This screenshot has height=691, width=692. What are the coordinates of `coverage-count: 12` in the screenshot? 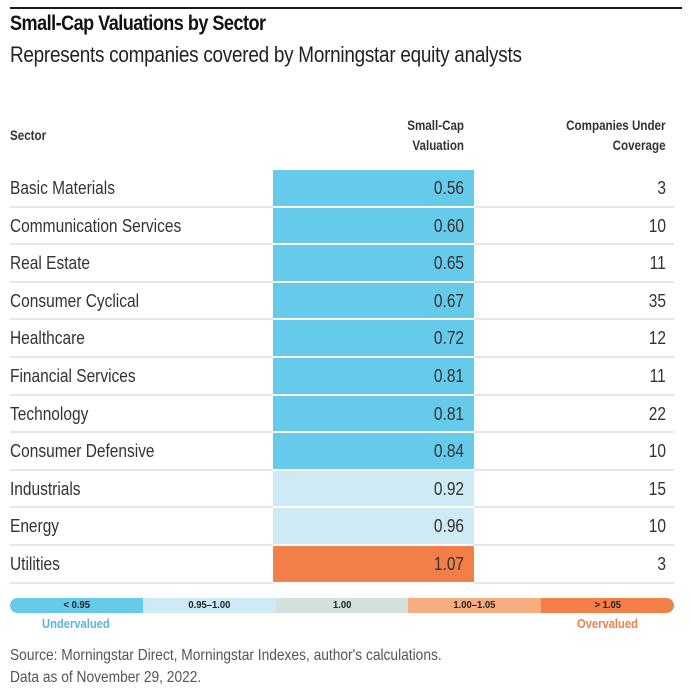 It's located at (657, 338).